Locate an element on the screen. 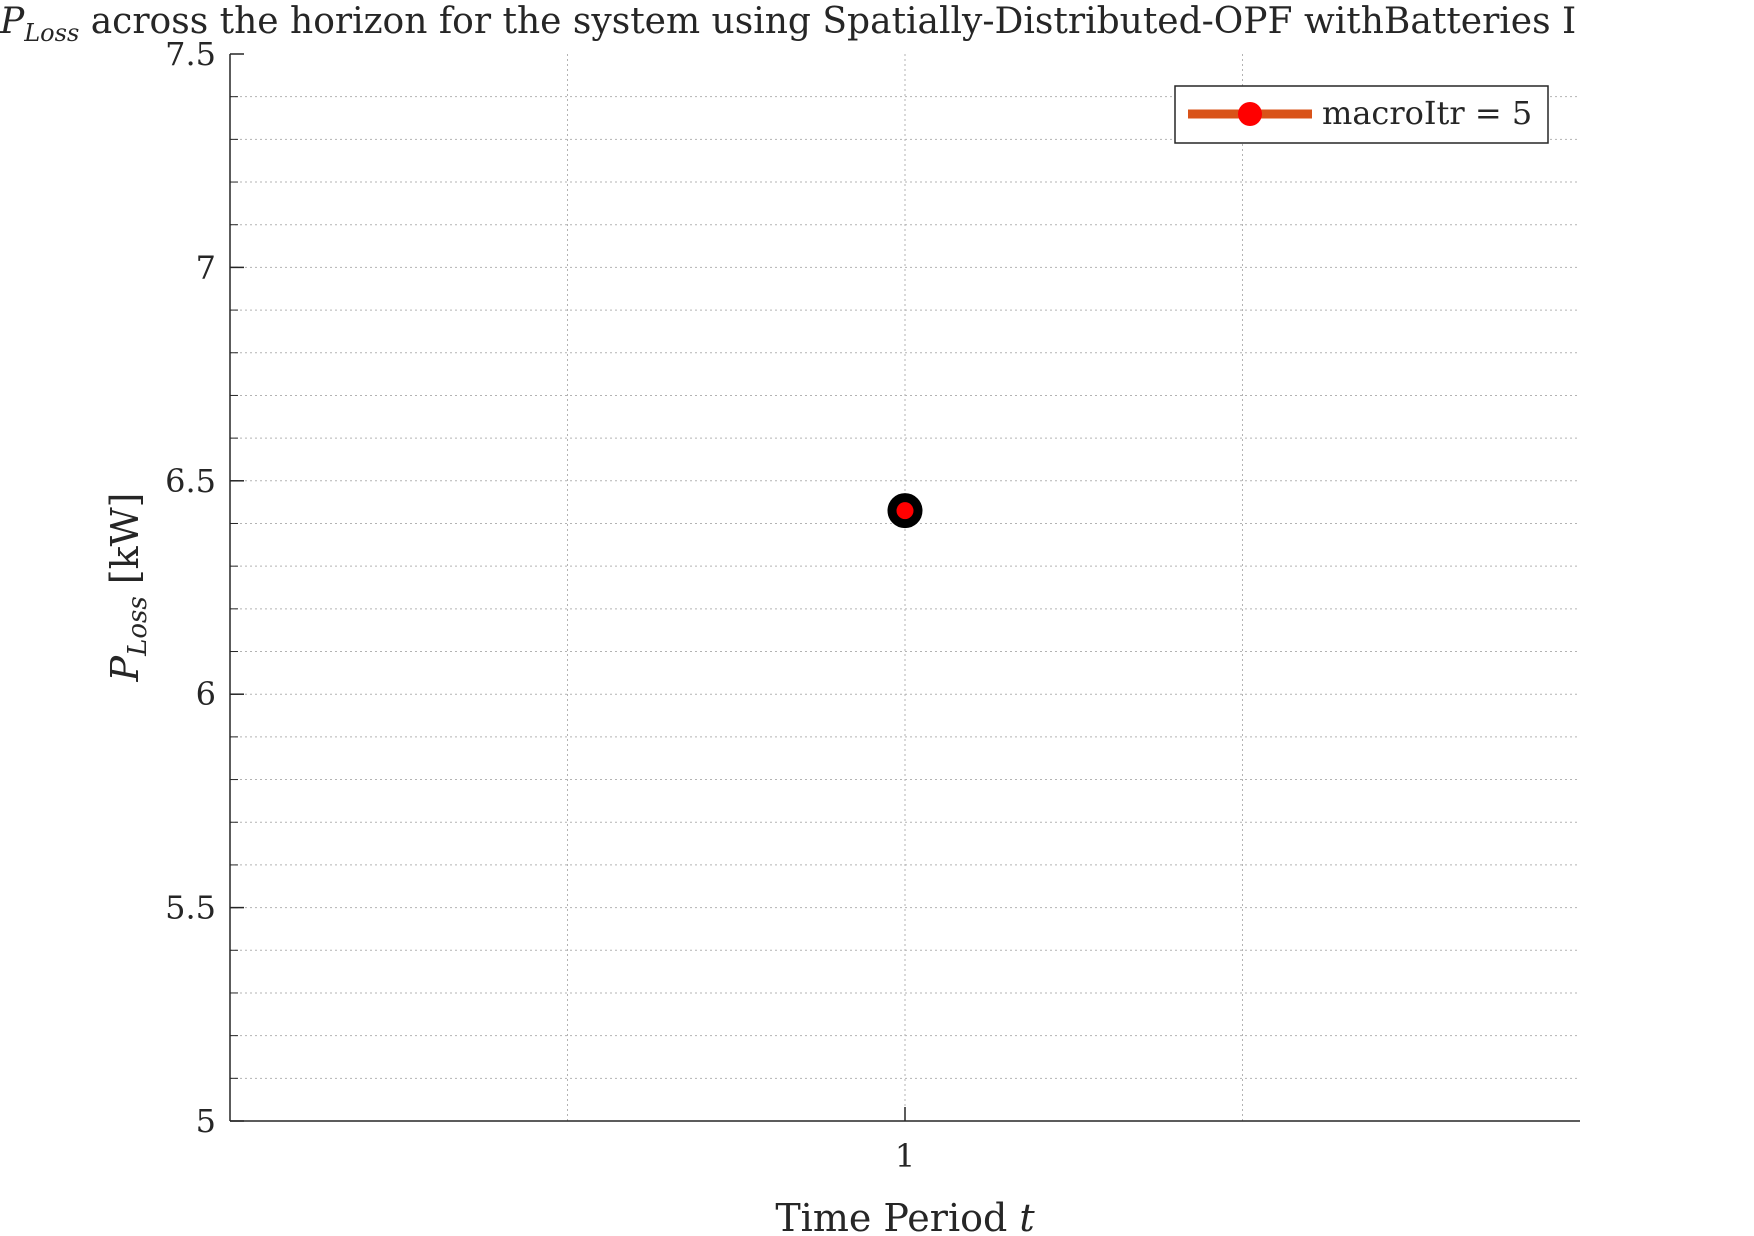  y-tick-label: 5 is located at coordinates (206, 1121).